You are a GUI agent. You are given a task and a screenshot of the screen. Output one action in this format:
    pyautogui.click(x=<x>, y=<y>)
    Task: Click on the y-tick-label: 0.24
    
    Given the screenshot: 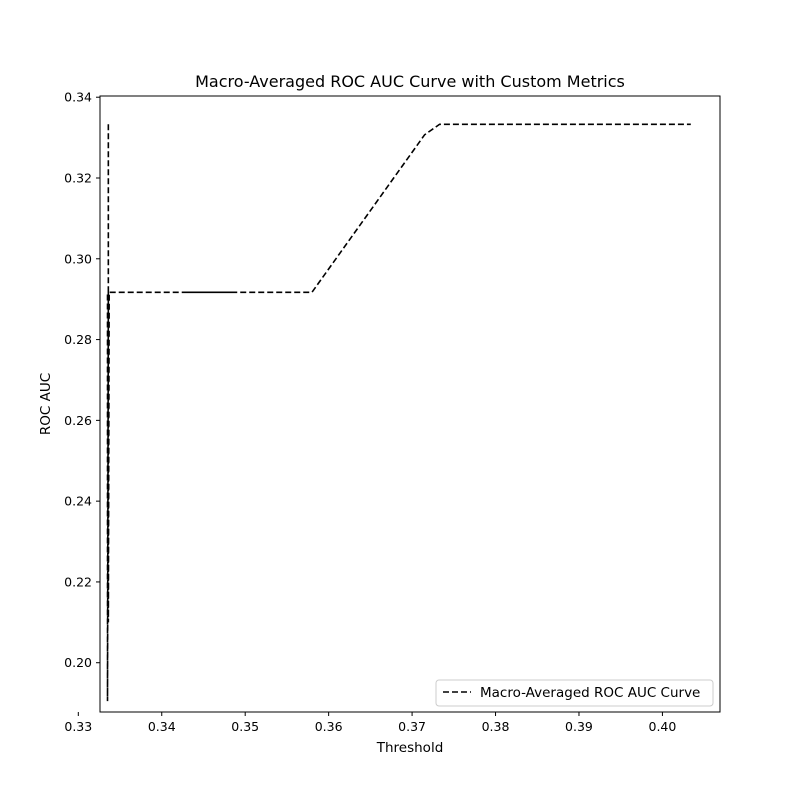 What is the action you would take?
    pyautogui.click(x=78, y=501)
    